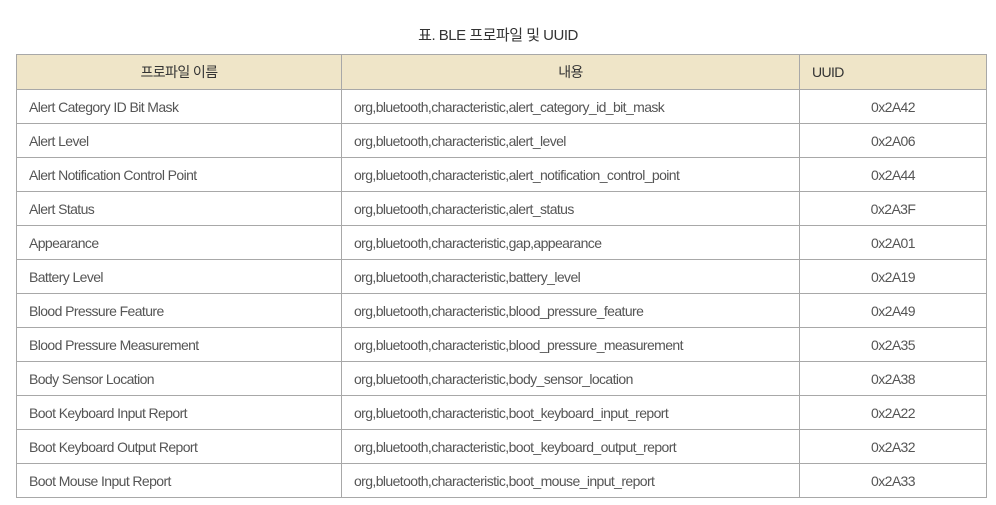 Image resolution: width=996 pixels, height=505 pixels. I want to click on uuid-cell: 0x2A32, so click(893, 446).